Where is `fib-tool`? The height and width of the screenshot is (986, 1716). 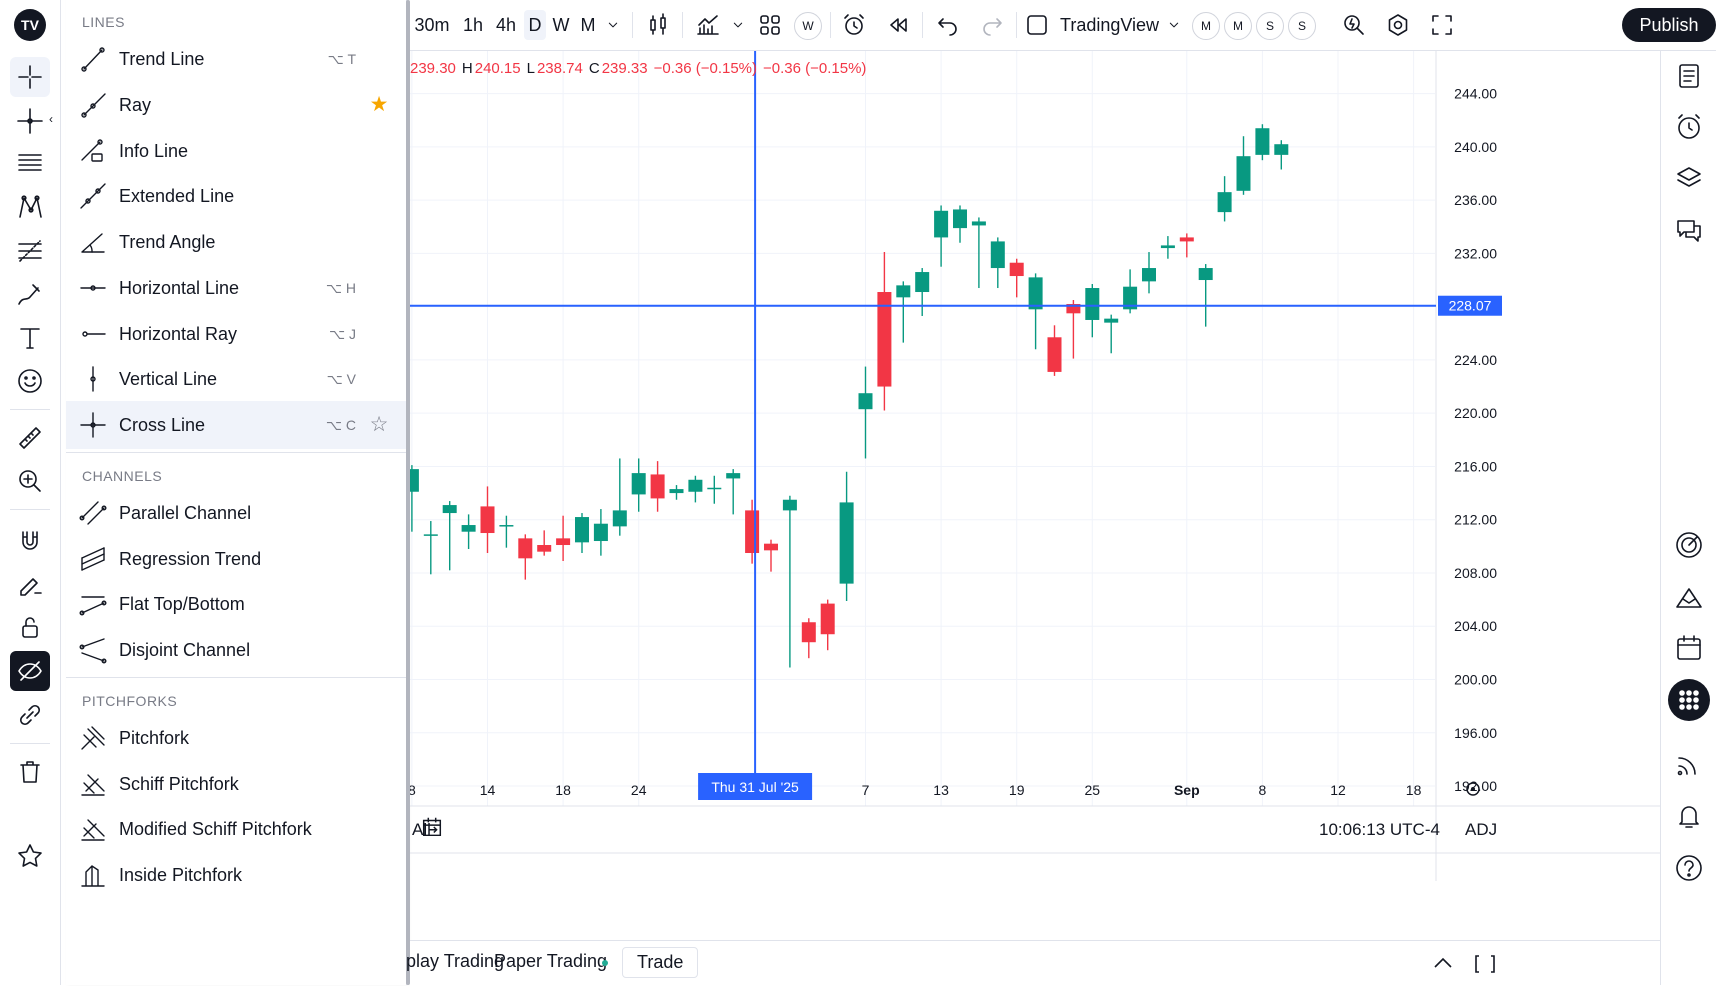
fib-tool is located at coordinates (30, 163).